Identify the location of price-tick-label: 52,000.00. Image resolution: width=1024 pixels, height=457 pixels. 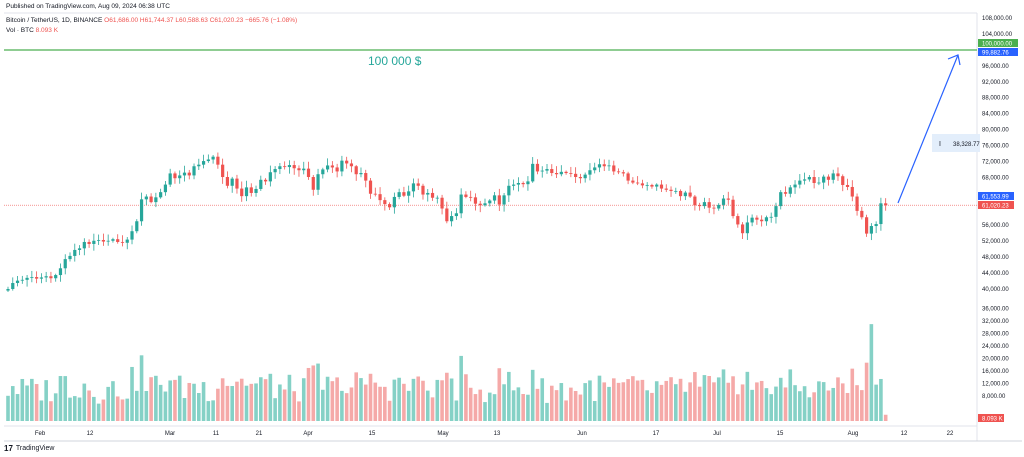
(995, 242).